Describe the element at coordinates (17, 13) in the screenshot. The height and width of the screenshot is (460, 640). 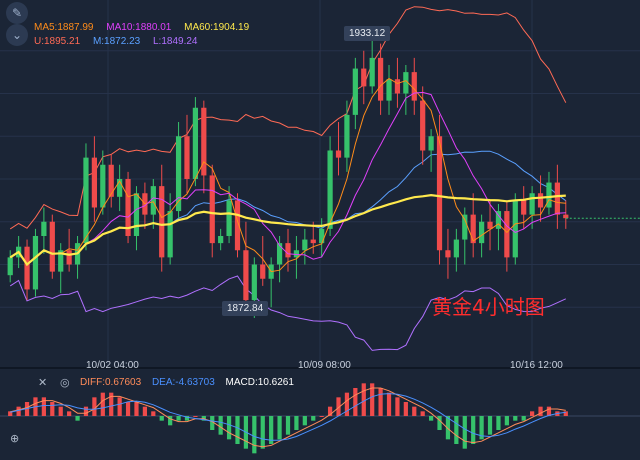
I see `pencil-icon: ✎` at that location.